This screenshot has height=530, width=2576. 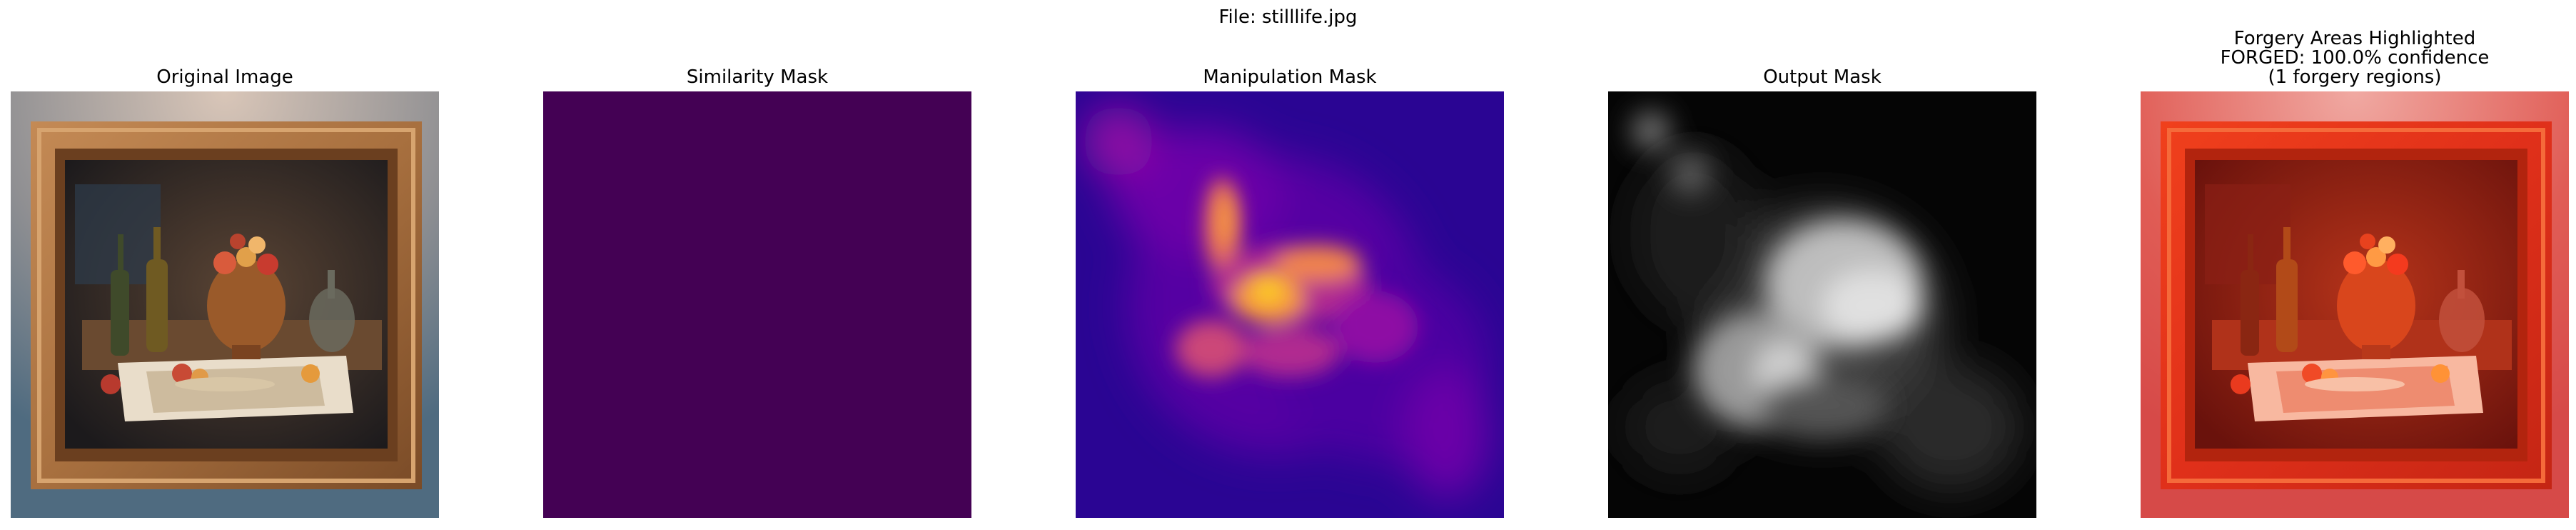 I want to click on original-image-title: Original Image, so click(x=224, y=77).